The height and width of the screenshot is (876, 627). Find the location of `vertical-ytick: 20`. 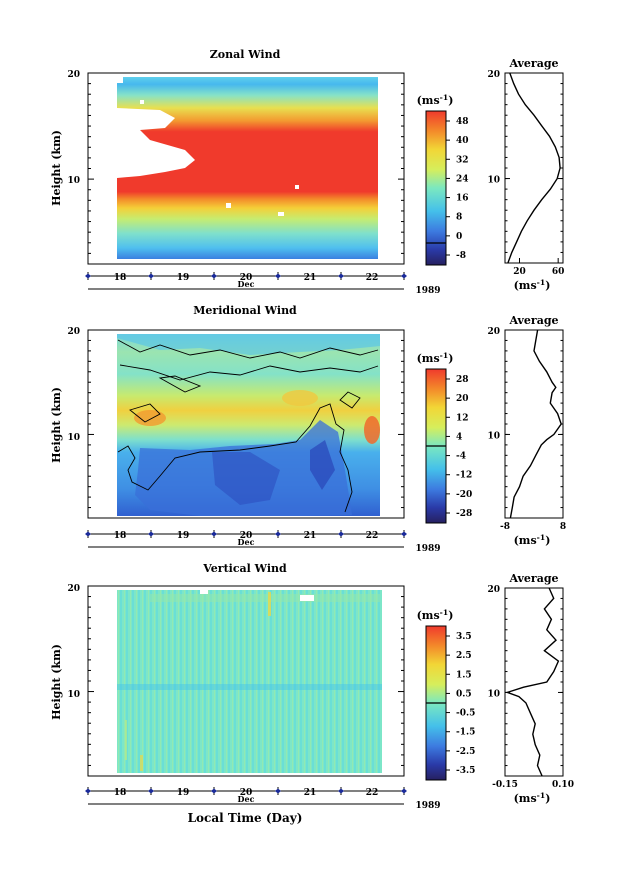

vertical-ytick: 20 is located at coordinates (73, 589).